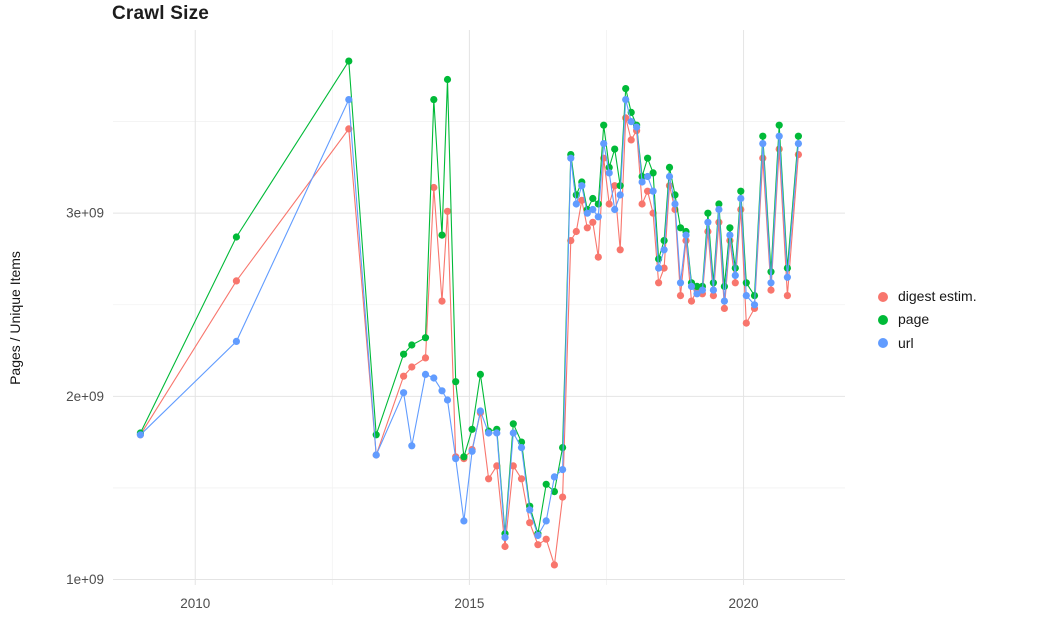 The height and width of the screenshot is (639, 1059). Describe the element at coordinates (906, 342) in the screenshot. I see `legend-label: url` at that location.